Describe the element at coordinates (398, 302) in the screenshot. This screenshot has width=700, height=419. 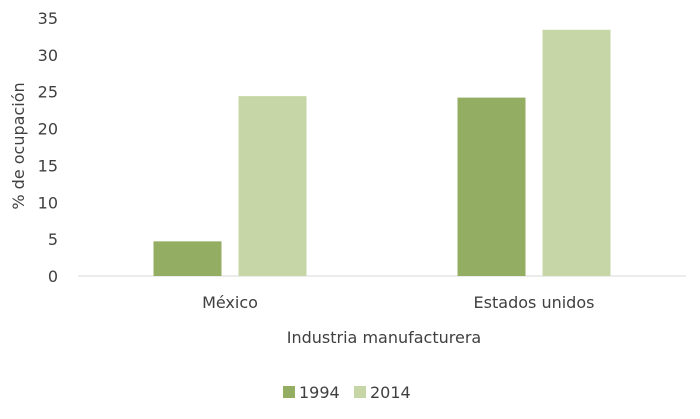
I see `x-axis-ticks: México Estados unidos` at that location.